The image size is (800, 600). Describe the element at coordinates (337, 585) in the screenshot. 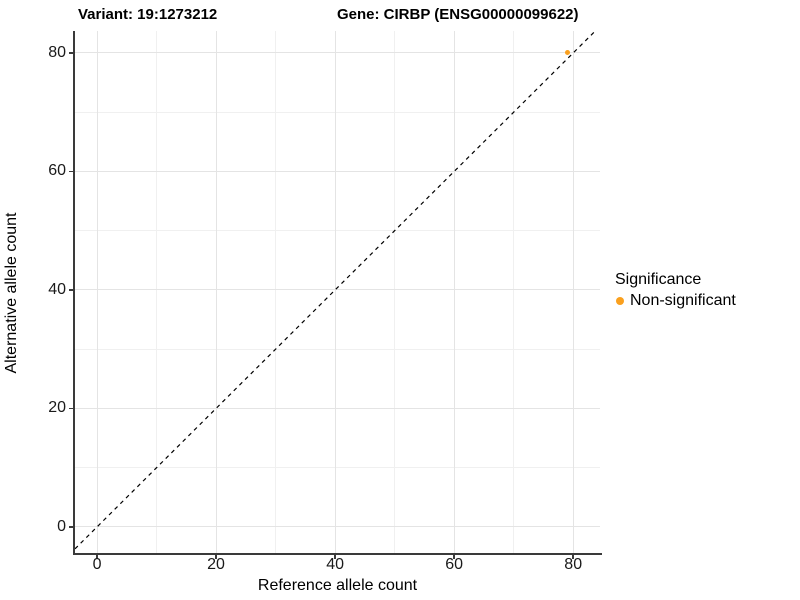

I see `x-axis-title: Reference allele count` at that location.